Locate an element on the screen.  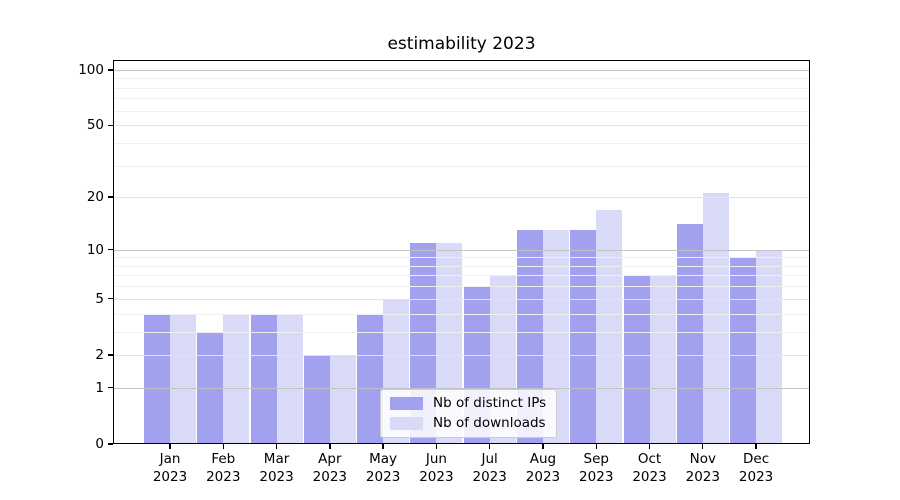
x-tick-label-line: Aug is located at coordinates (543, 459).